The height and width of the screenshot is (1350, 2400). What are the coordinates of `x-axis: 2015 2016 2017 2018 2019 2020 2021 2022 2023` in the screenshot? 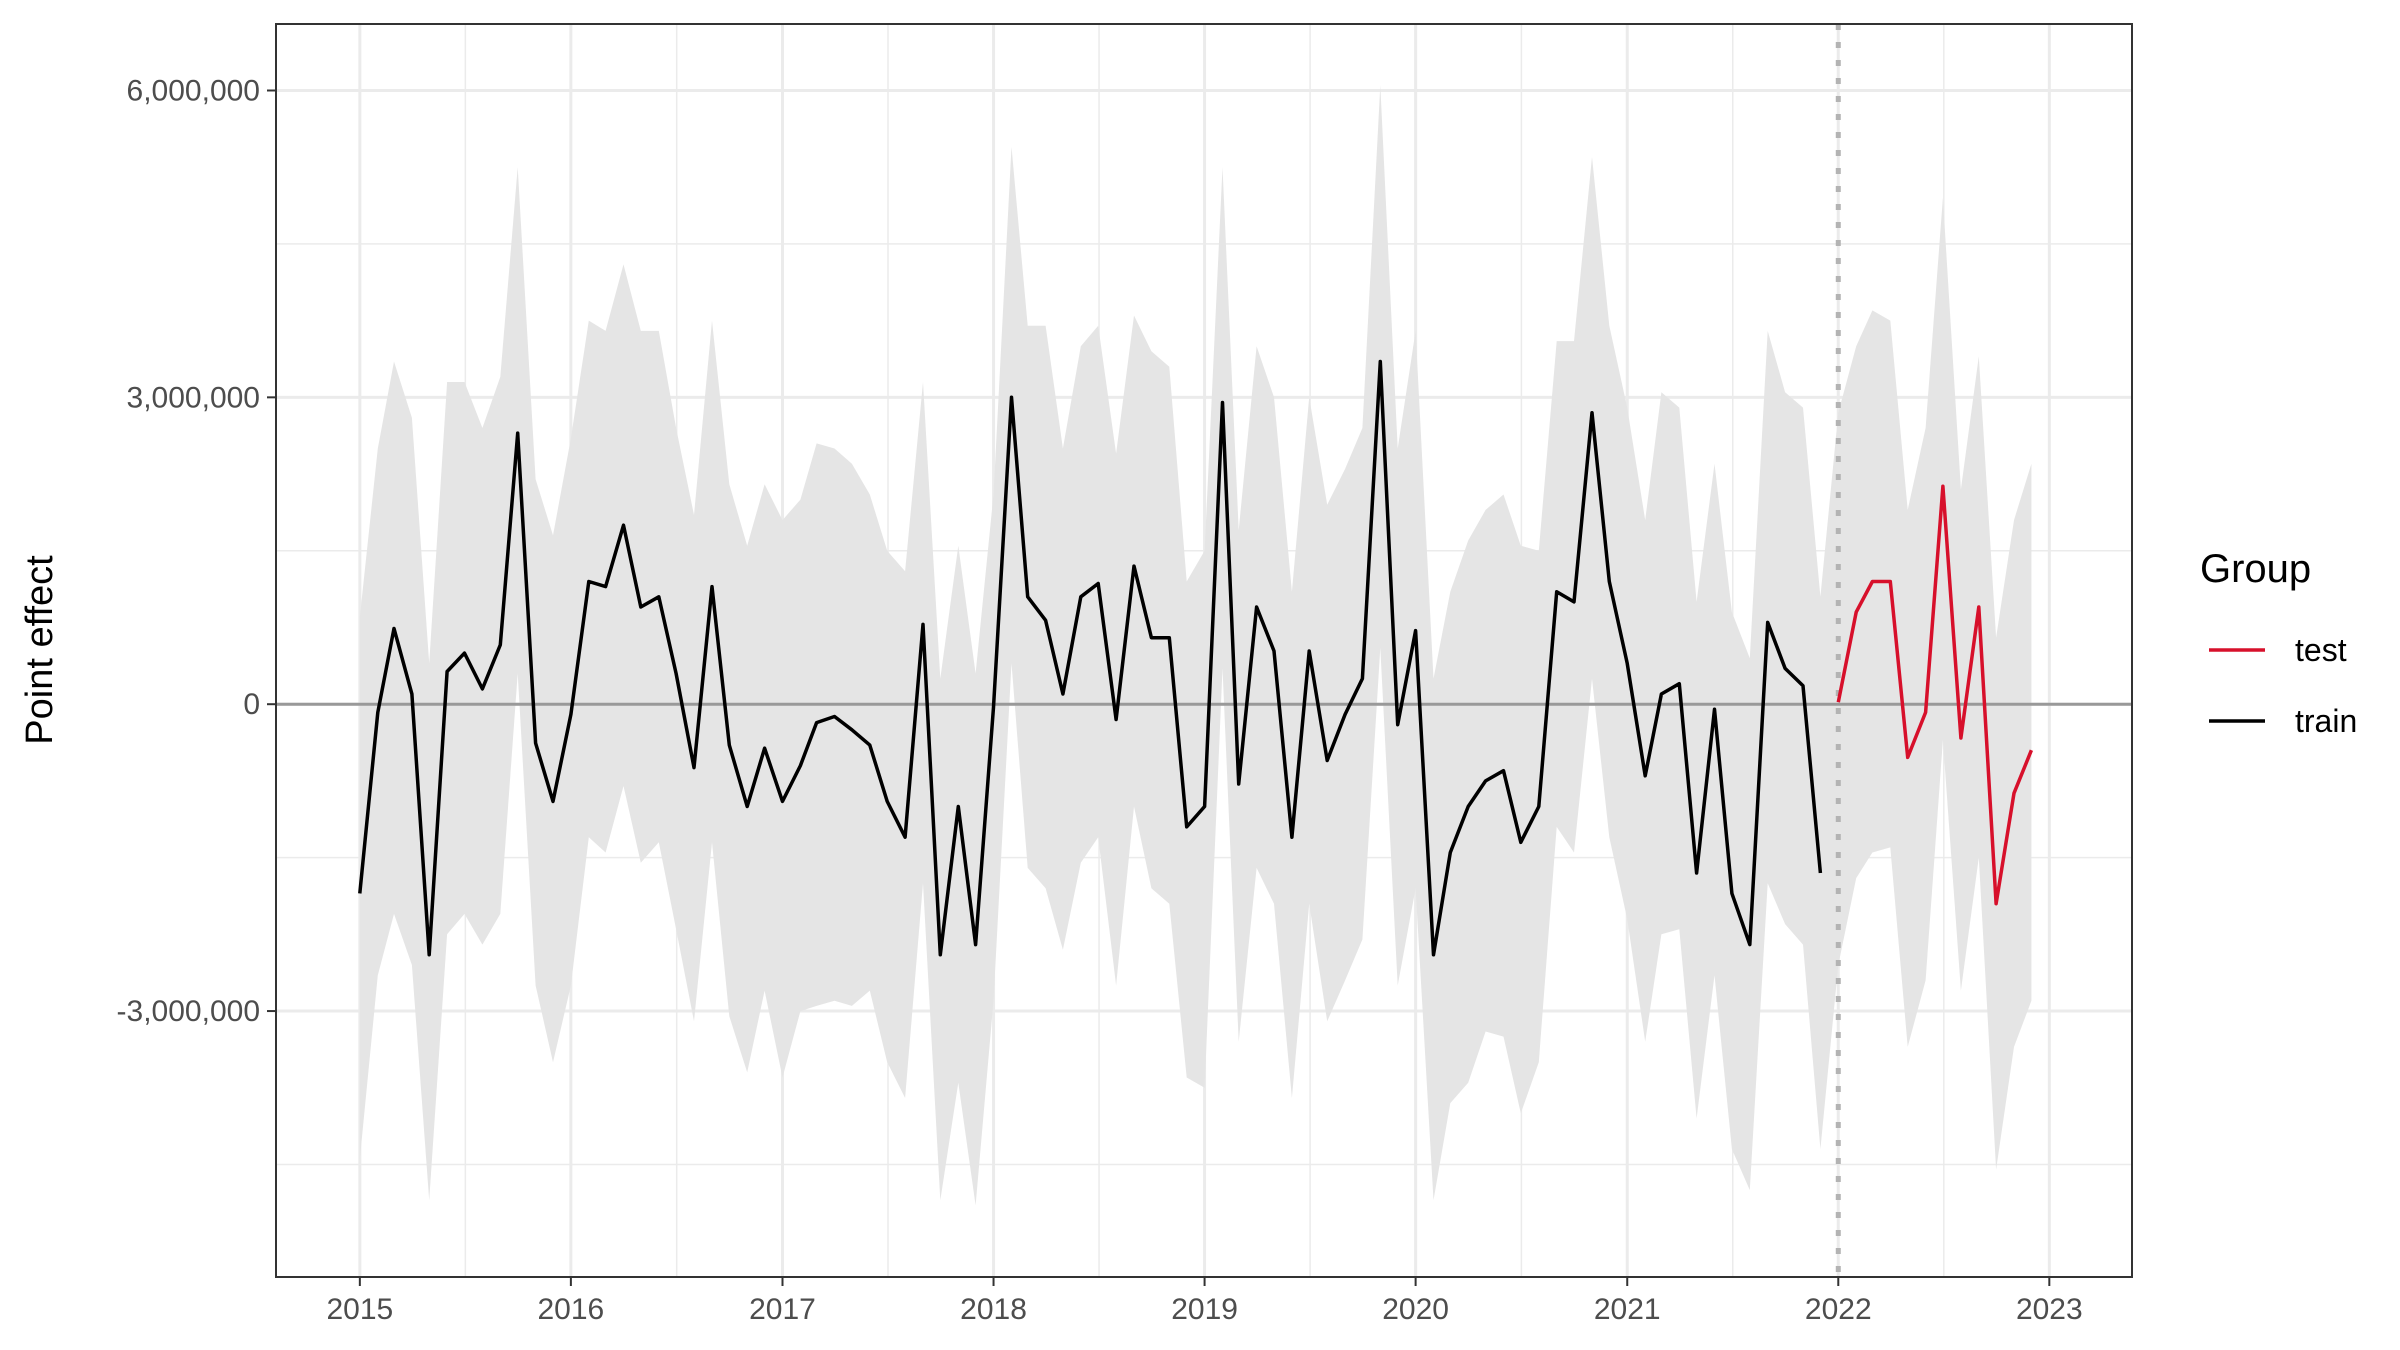 It's located at (1204, 1301).